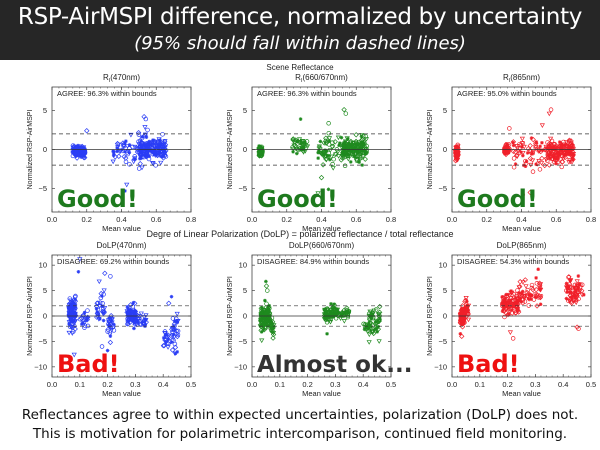 The image size is (600, 450). Describe the element at coordinates (163, 384) in the screenshot. I see `x-tick-label: 0.4` at that location.